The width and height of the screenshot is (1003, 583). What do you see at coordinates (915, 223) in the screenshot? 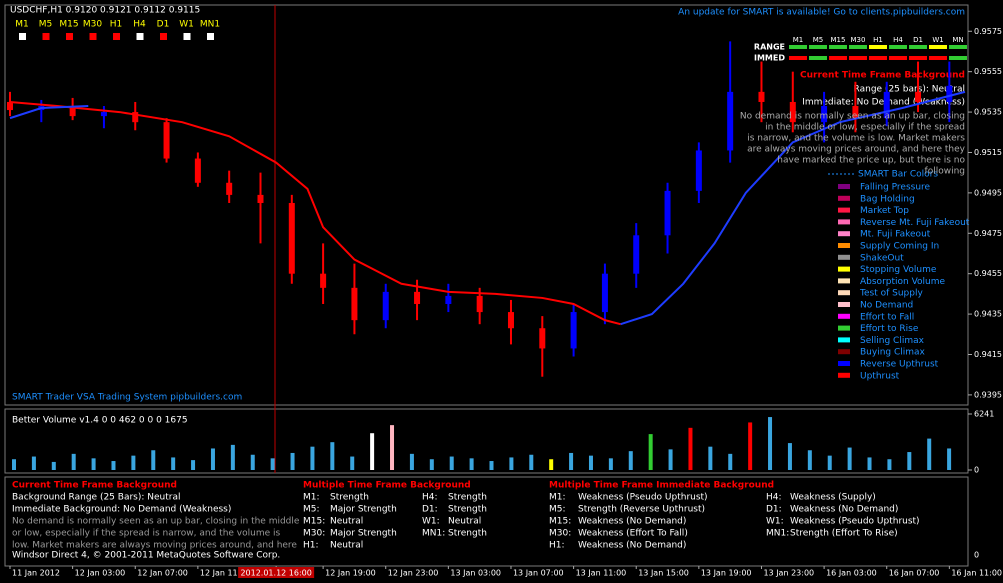
I see `legend-label: Reverse Mt. Fuji Fakeout` at bounding box center [915, 223].